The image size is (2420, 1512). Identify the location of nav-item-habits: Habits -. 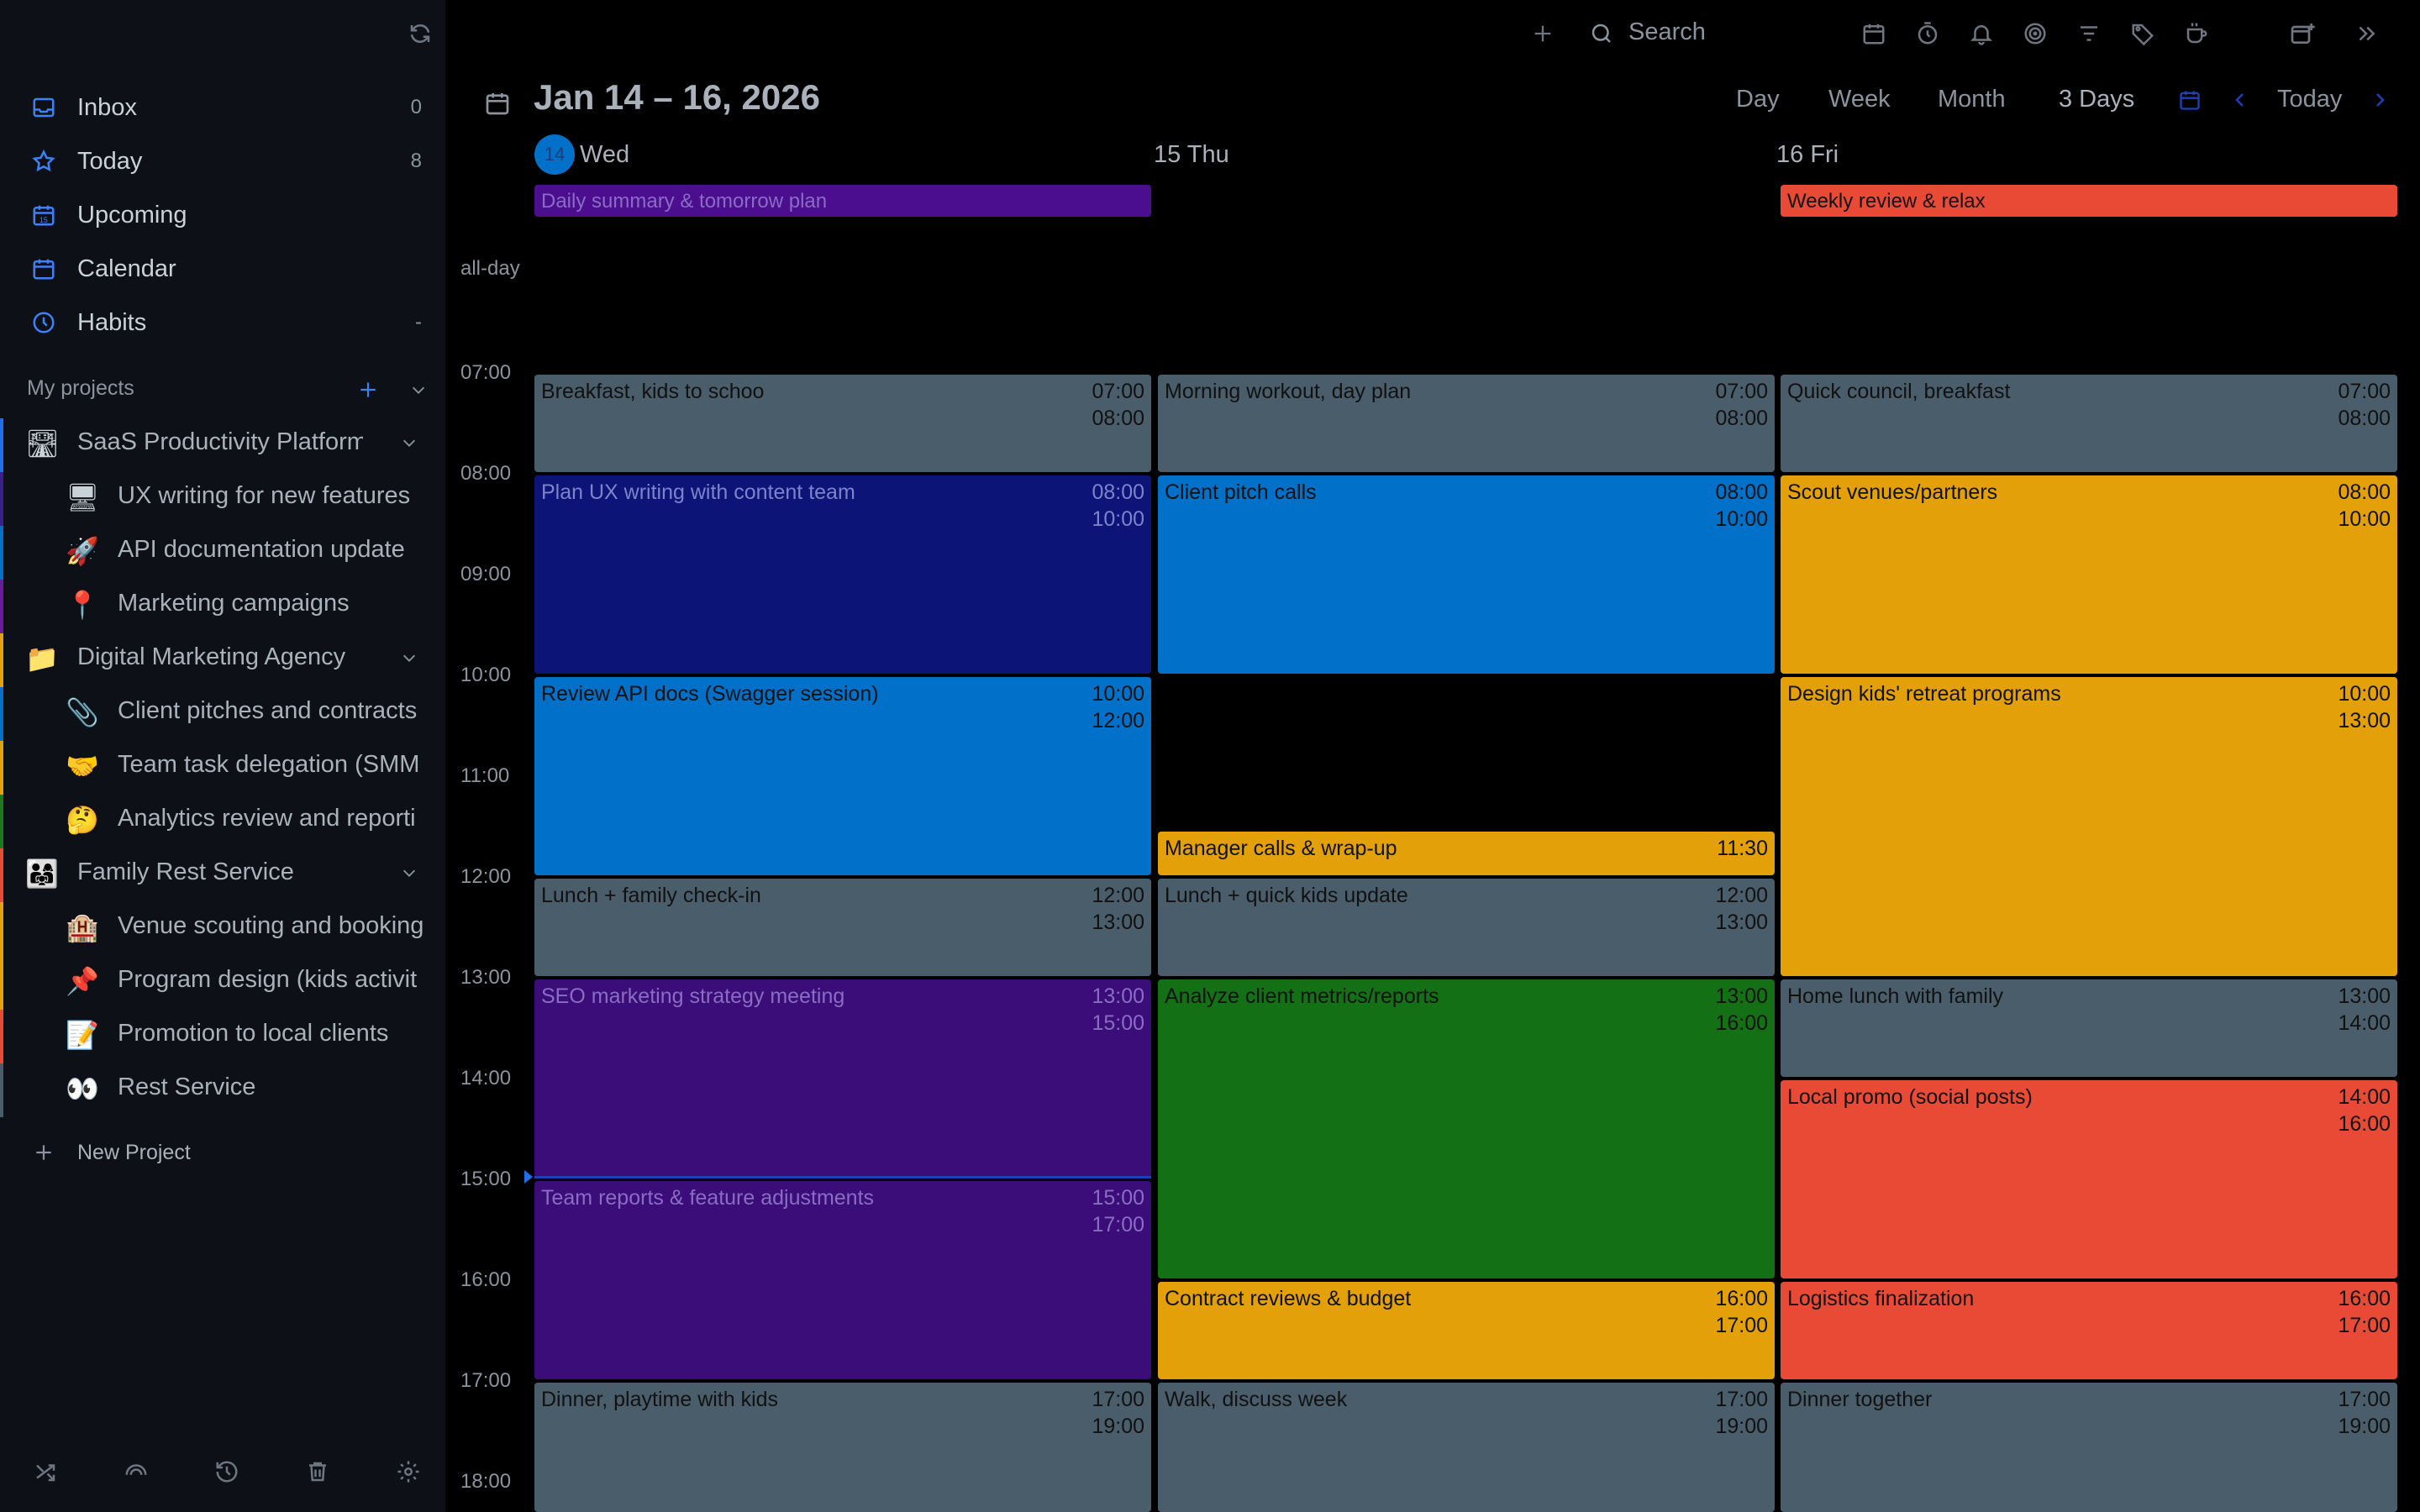
(223, 322).